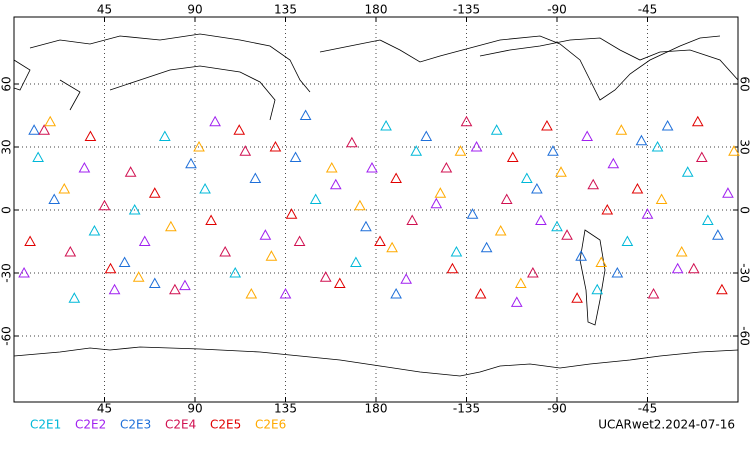 This screenshot has width=750, height=454. I want to click on legend-label: C2E6, so click(270, 425).